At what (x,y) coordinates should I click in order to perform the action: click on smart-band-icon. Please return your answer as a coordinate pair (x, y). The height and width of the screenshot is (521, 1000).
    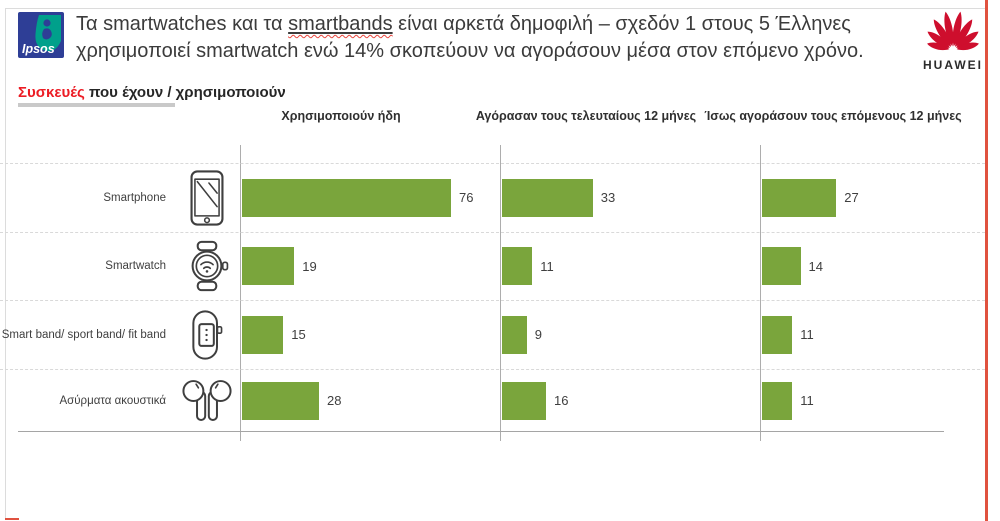
    Looking at the image, I should click on (207, 335).